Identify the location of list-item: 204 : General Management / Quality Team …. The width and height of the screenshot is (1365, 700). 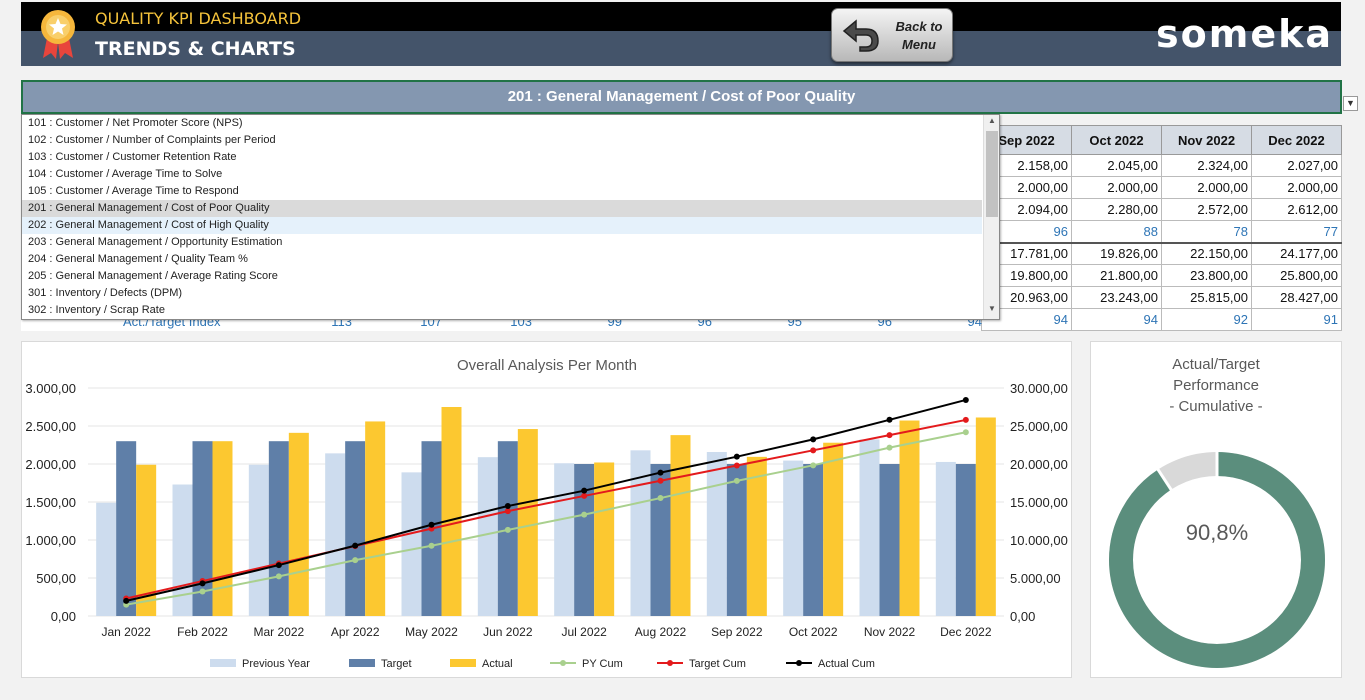
(138, 259).